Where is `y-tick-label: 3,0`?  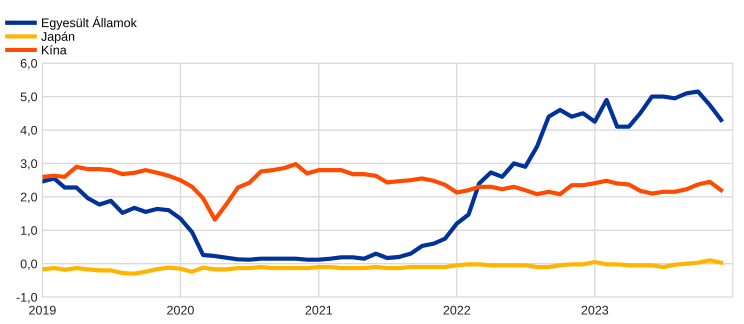 y-tick-label: 3,0 is located at coordinates (29, 164).